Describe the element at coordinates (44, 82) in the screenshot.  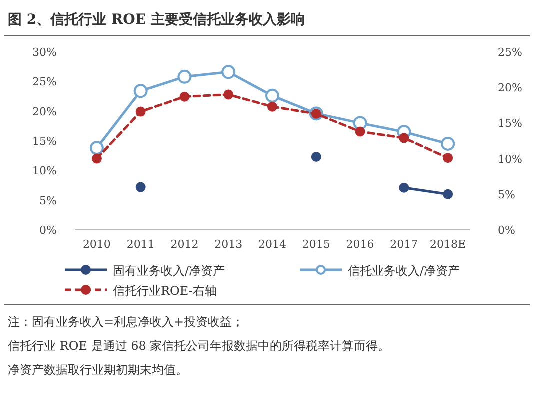
I see `y-tick-label: 25%` at that location.